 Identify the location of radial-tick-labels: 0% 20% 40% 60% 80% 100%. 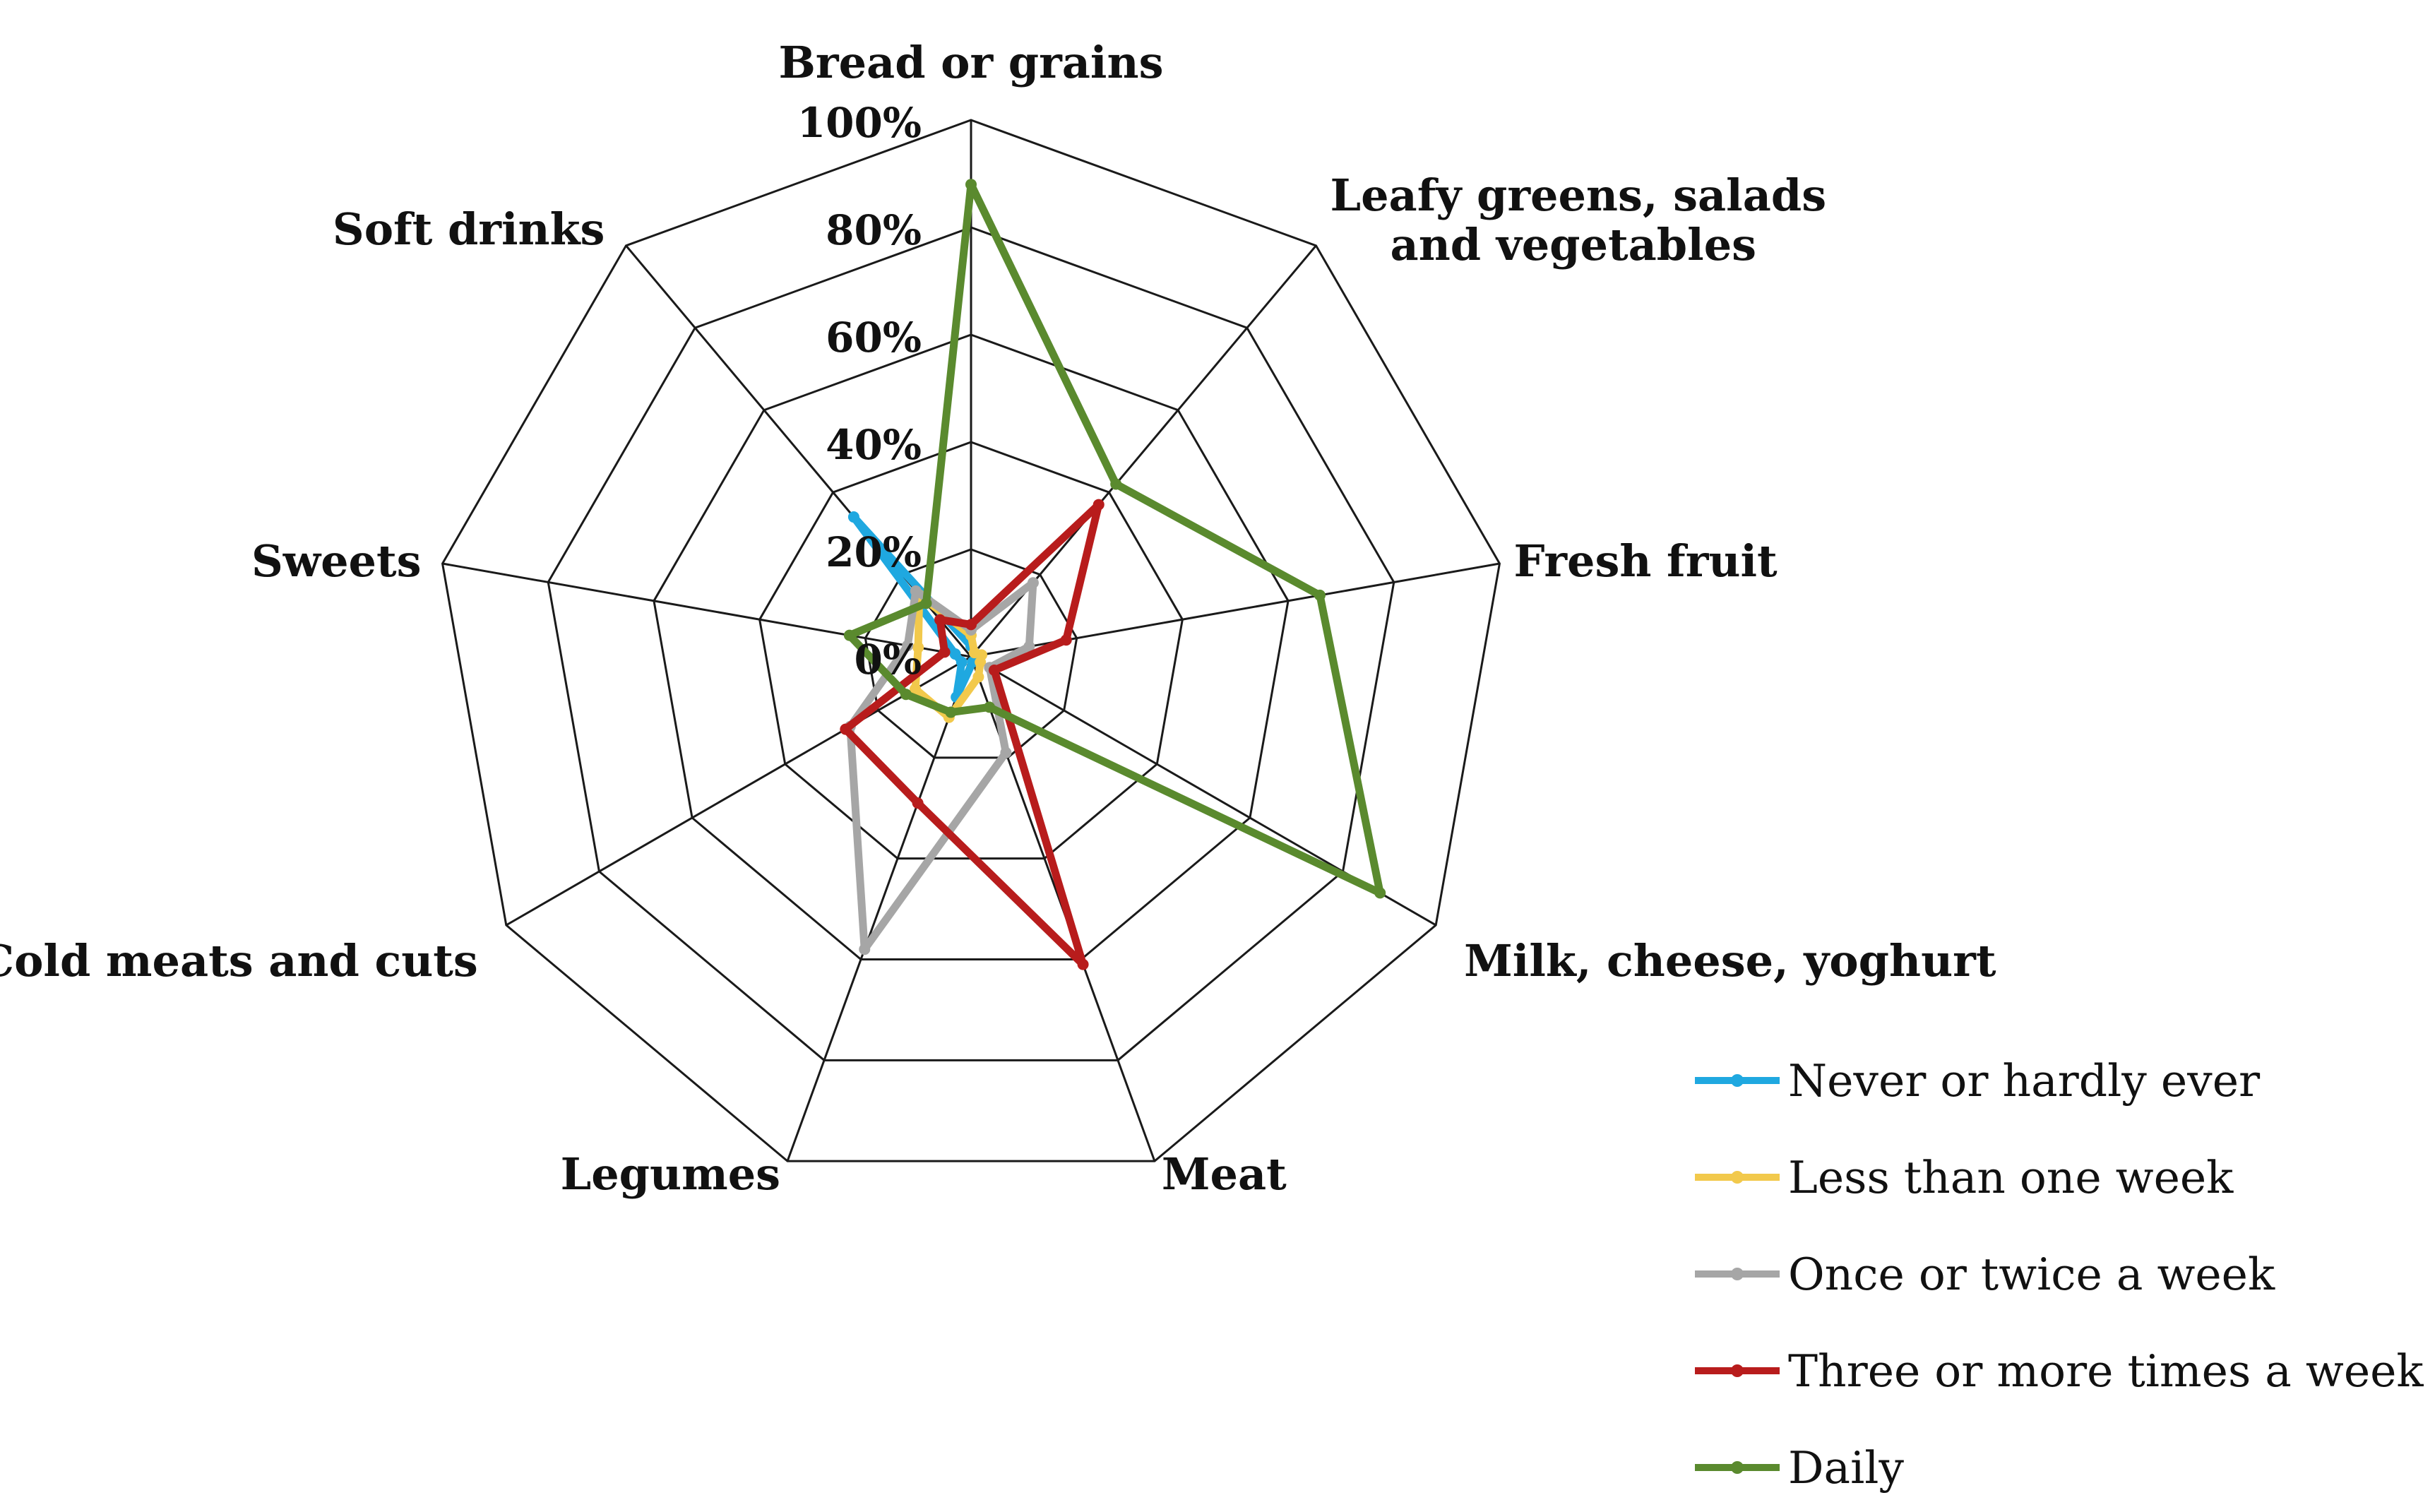
(859, 392).